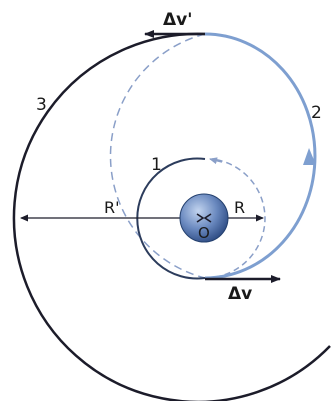 The width and height of the screenshot is (331, 401). What do you see at coordinates (177, 20) in the screenshot?
I see `delta-v-prime-label: Δv'` at bounding box center [177, 20].